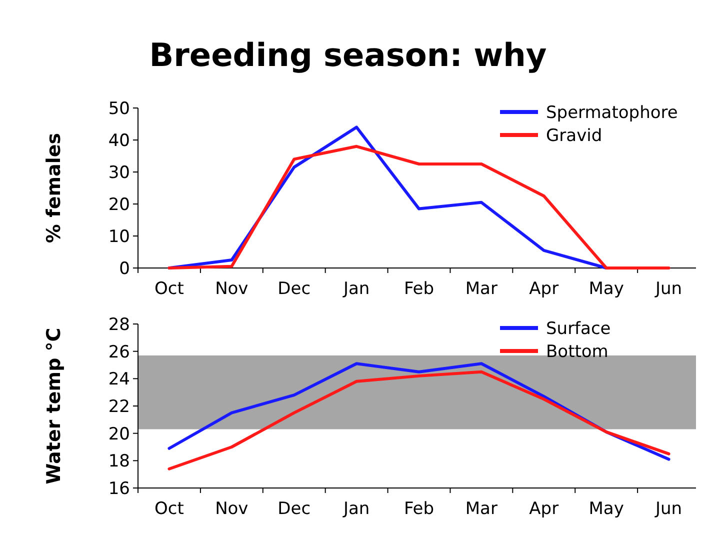 This screenshot has width=704, height=540. What do you see at coordinates (119, 462) in the screenshot?
I see `y-tick-label: 18` at bounding box center [119, 462].